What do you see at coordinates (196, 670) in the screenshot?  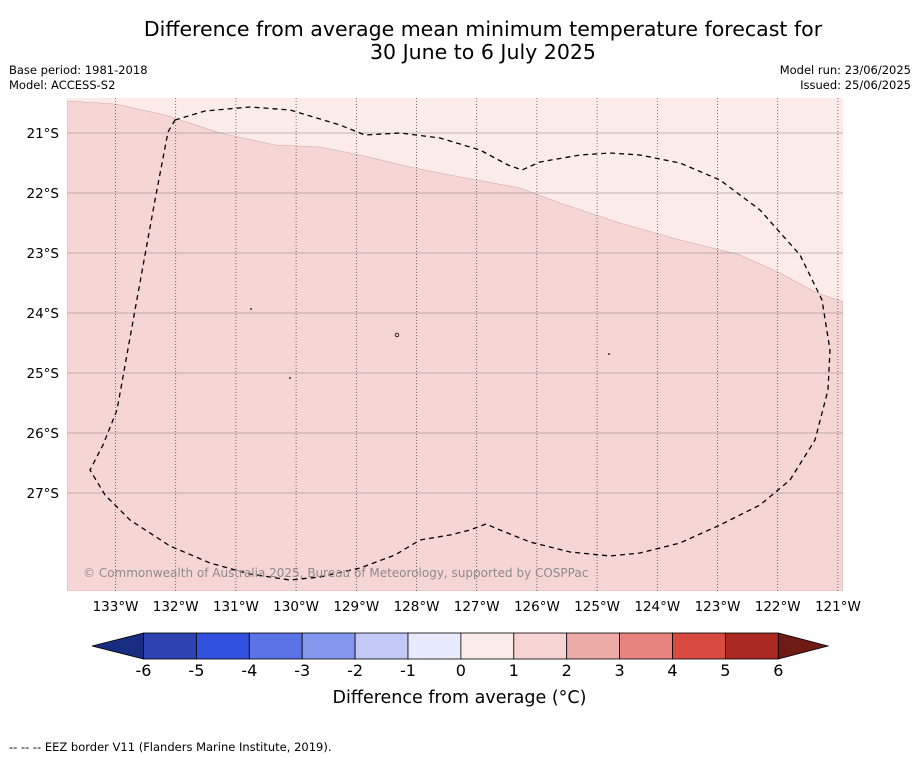 I see `colorbar-tick-label: -5` at bounding box center [196, 670].